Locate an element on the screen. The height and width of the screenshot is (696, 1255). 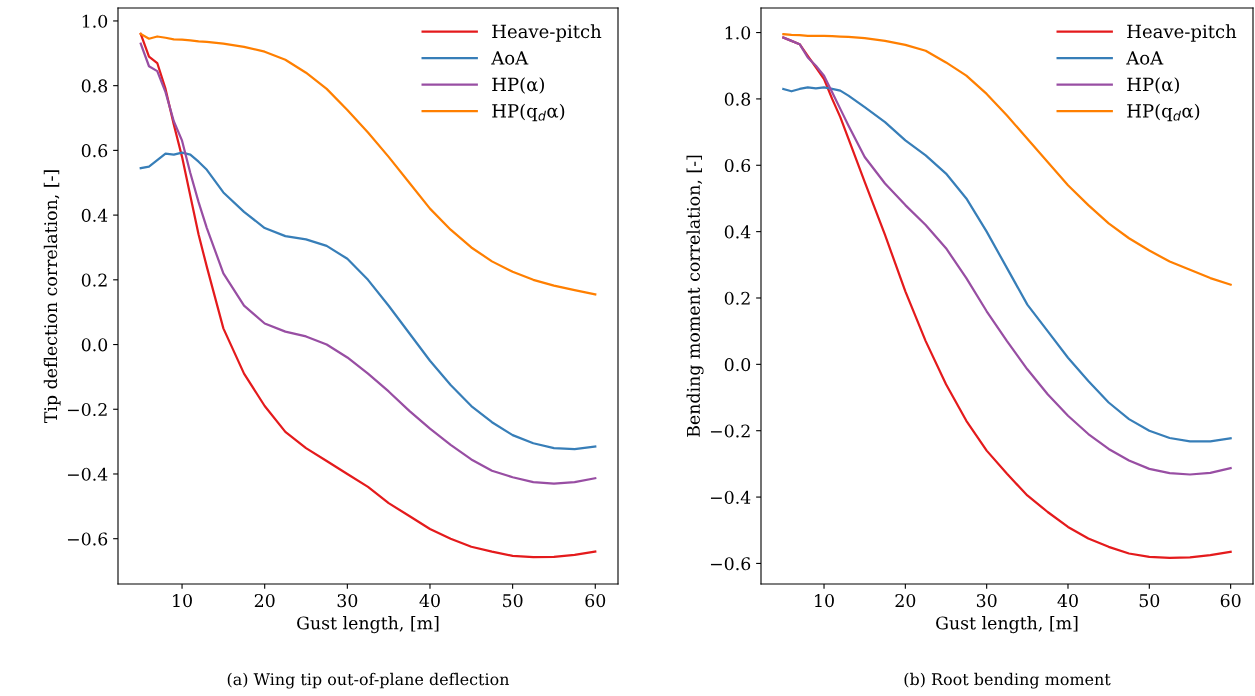
y-axis-title: Bending moment correlation, [-] is located at coordinates (695, 296).